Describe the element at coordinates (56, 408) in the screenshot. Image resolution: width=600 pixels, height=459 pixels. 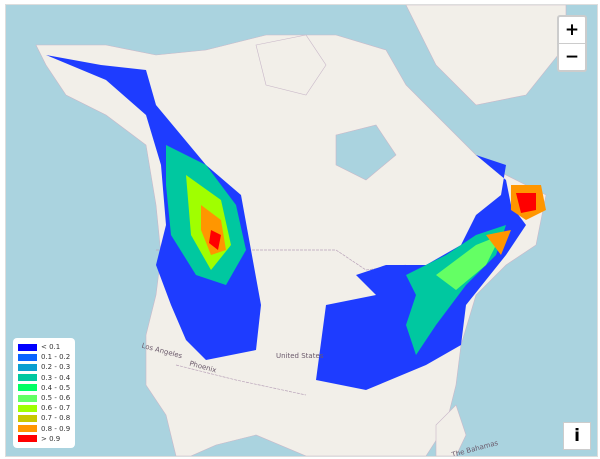
I see `legend-label: 0.6 - 0.7` at that location.